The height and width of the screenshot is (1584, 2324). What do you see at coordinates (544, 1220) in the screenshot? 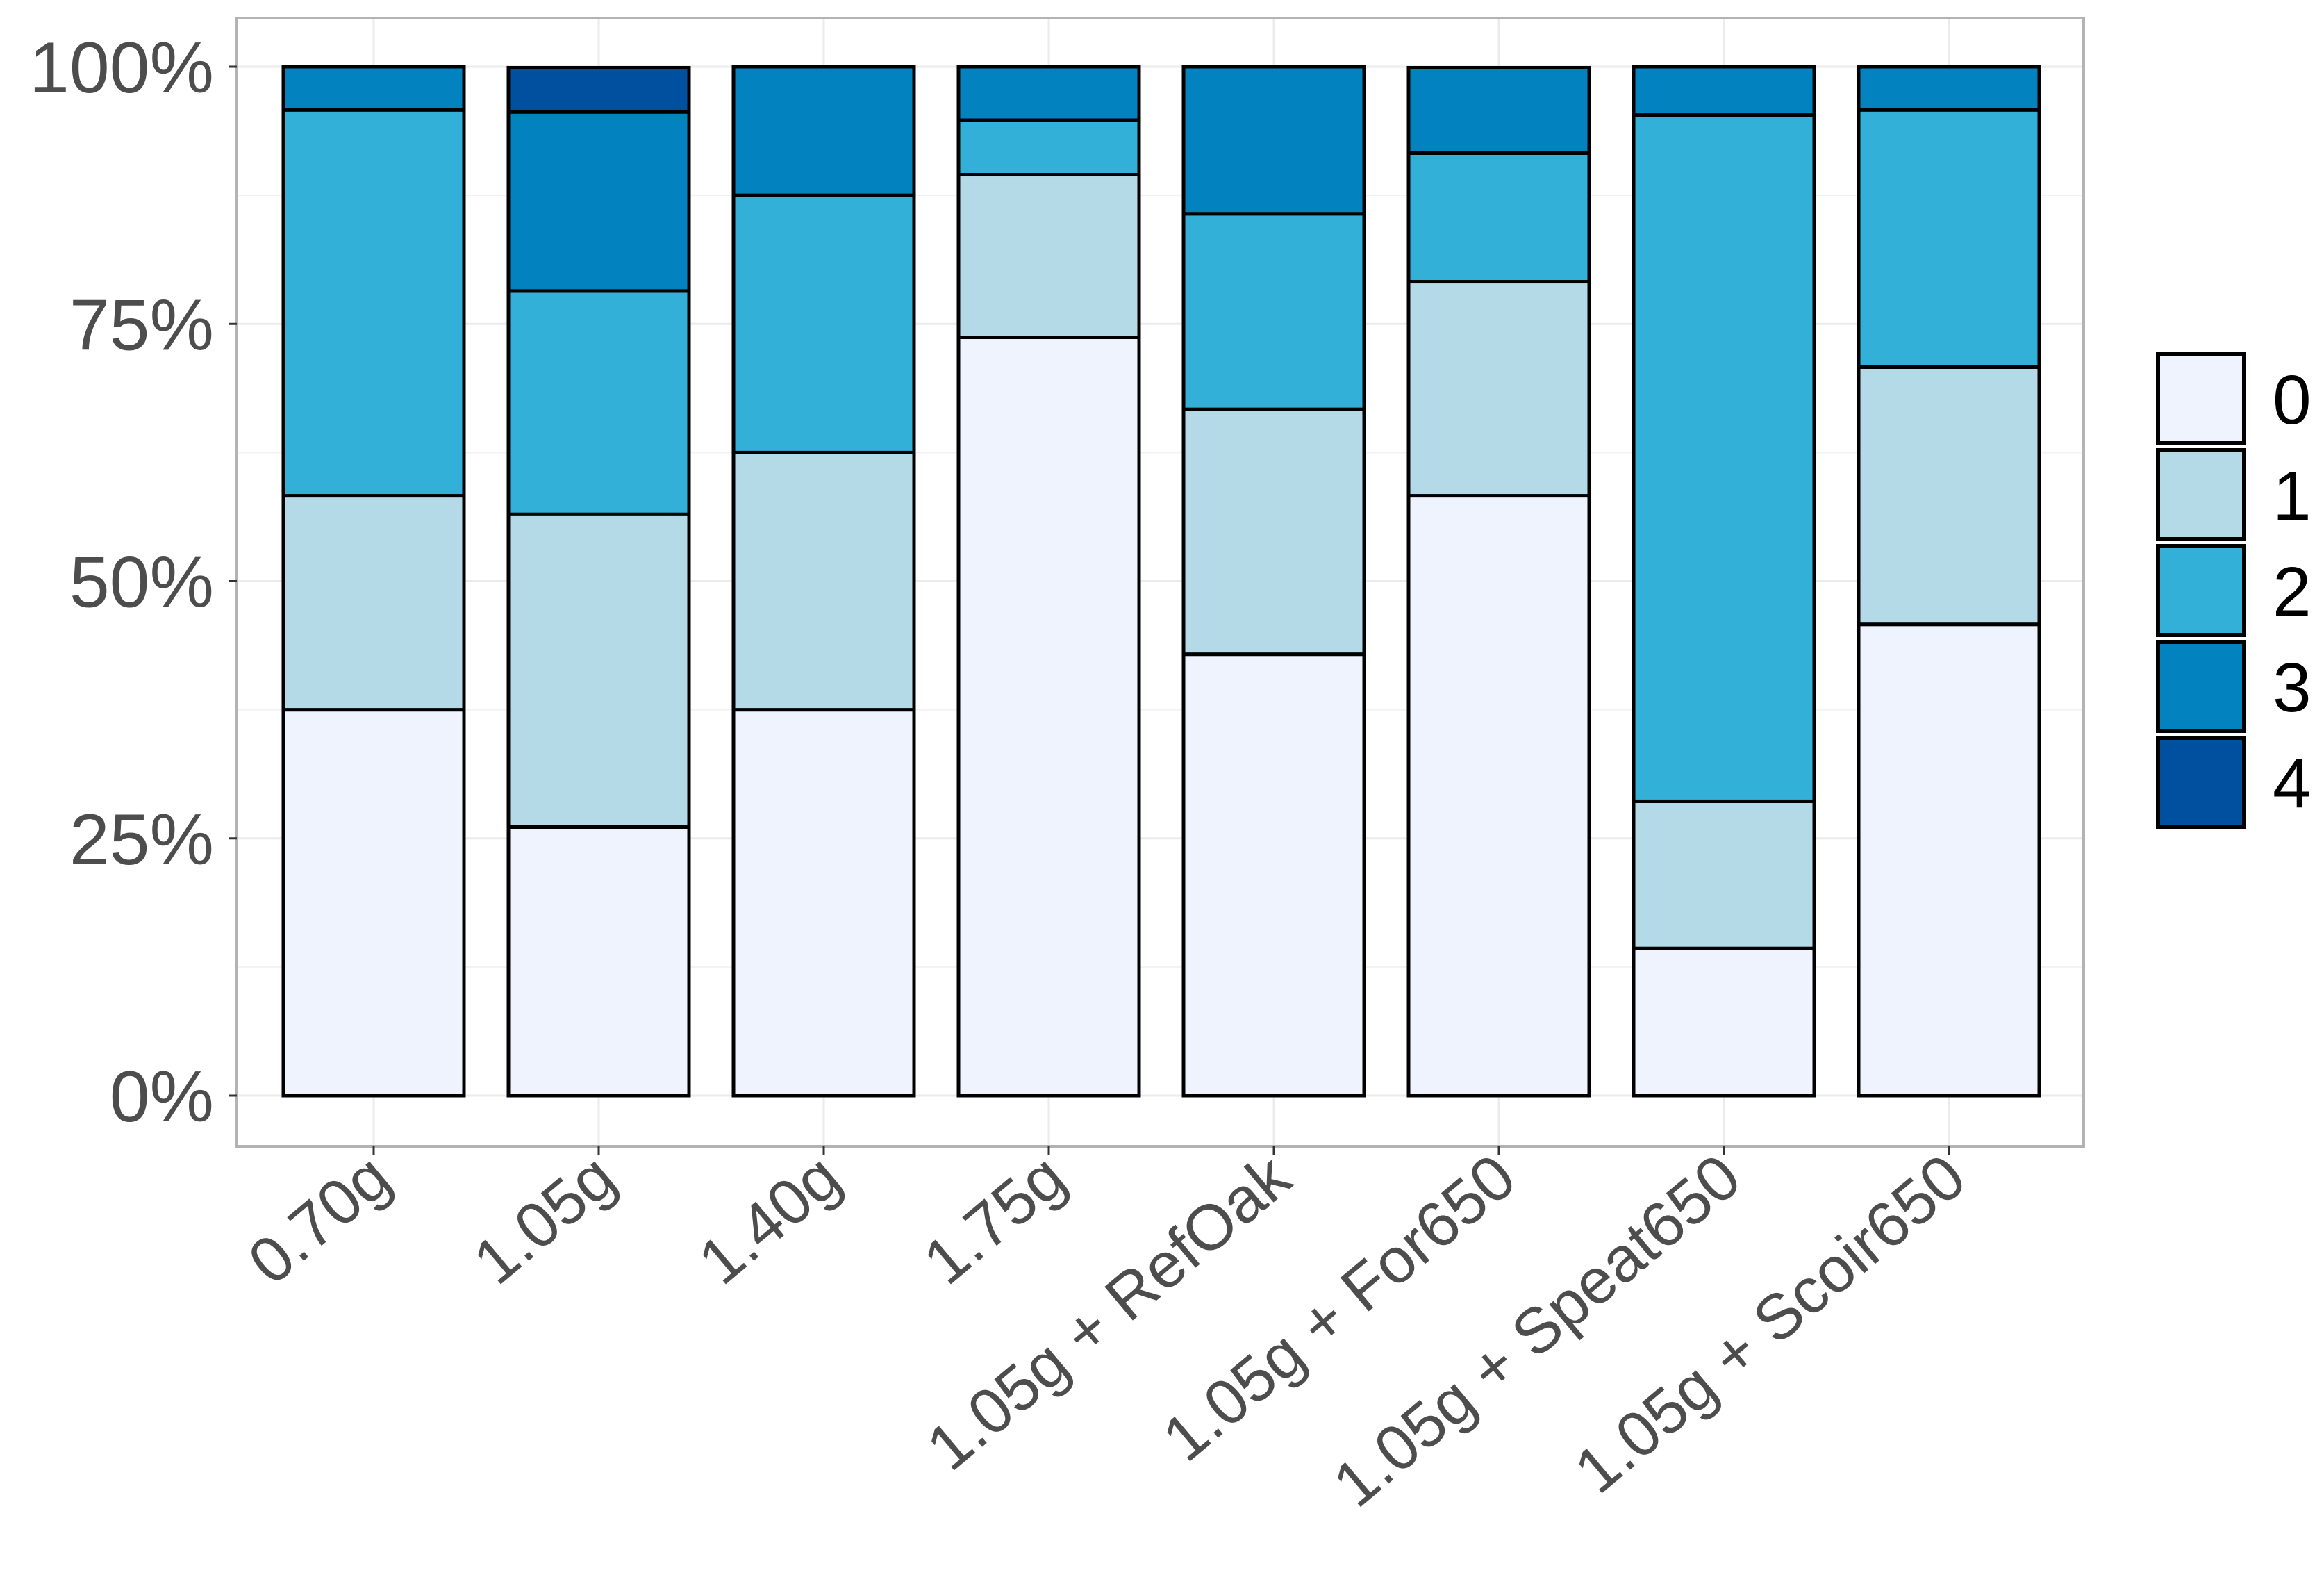
I see `x-tick-label: 1.05g` at bounding box center [544, 1220].